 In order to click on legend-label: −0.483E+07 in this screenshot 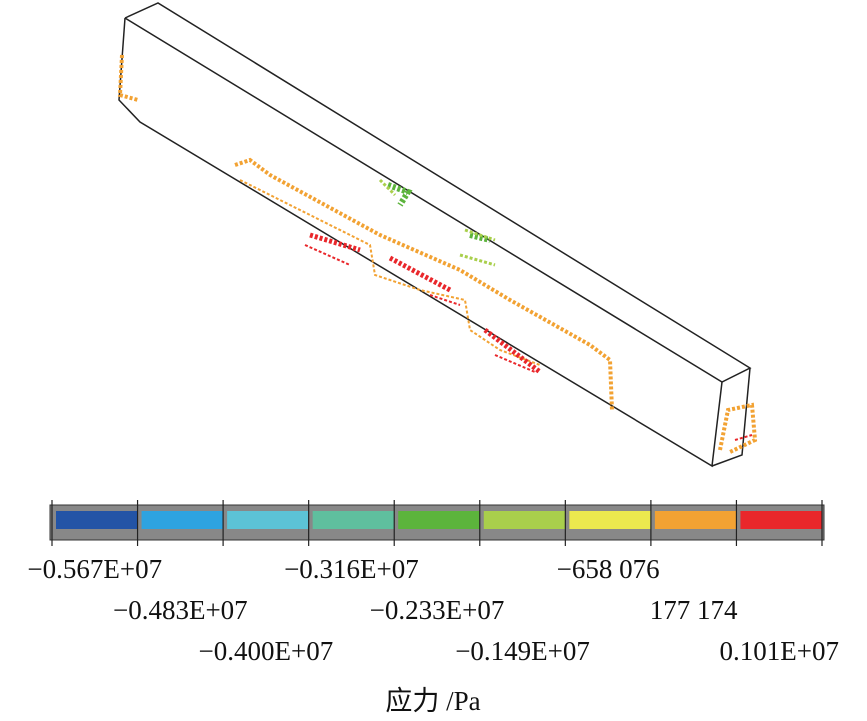, I will do `click(180, 610)`.